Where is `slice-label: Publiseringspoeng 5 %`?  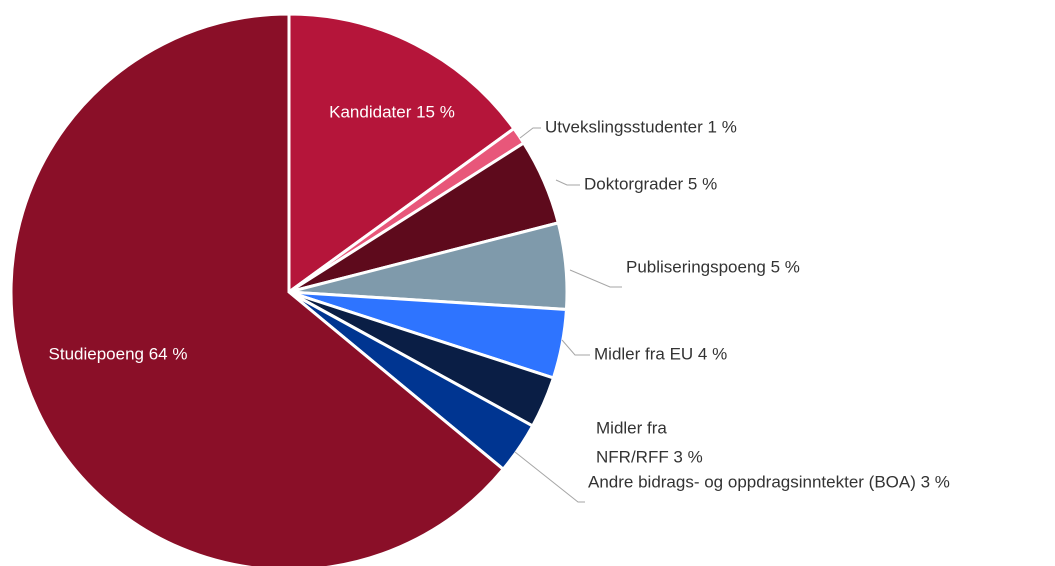 slice-label: Publiseringspoeng 5 % is located at coordinates (713, 266).